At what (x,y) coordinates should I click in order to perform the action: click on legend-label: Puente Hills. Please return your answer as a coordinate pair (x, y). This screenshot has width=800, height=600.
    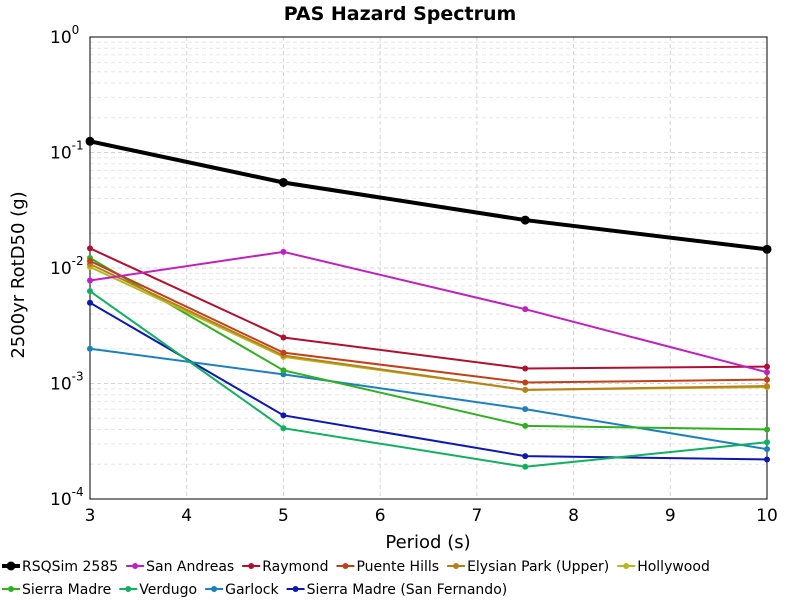
    Looking at the image, I should click on (397, 567).